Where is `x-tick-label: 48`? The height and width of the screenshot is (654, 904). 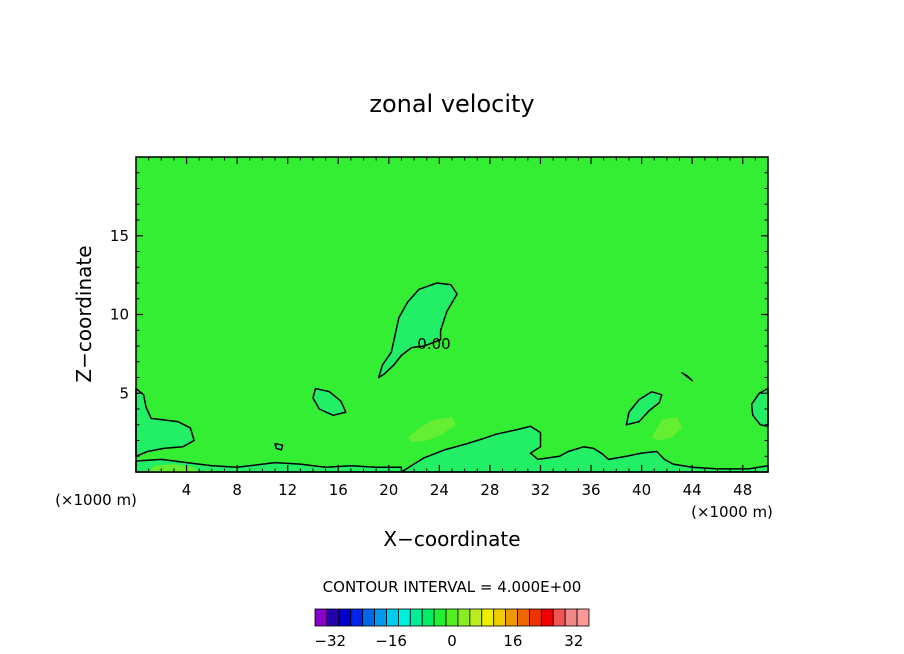
x-tick-label: 48 is located at coordinates (742, 490).